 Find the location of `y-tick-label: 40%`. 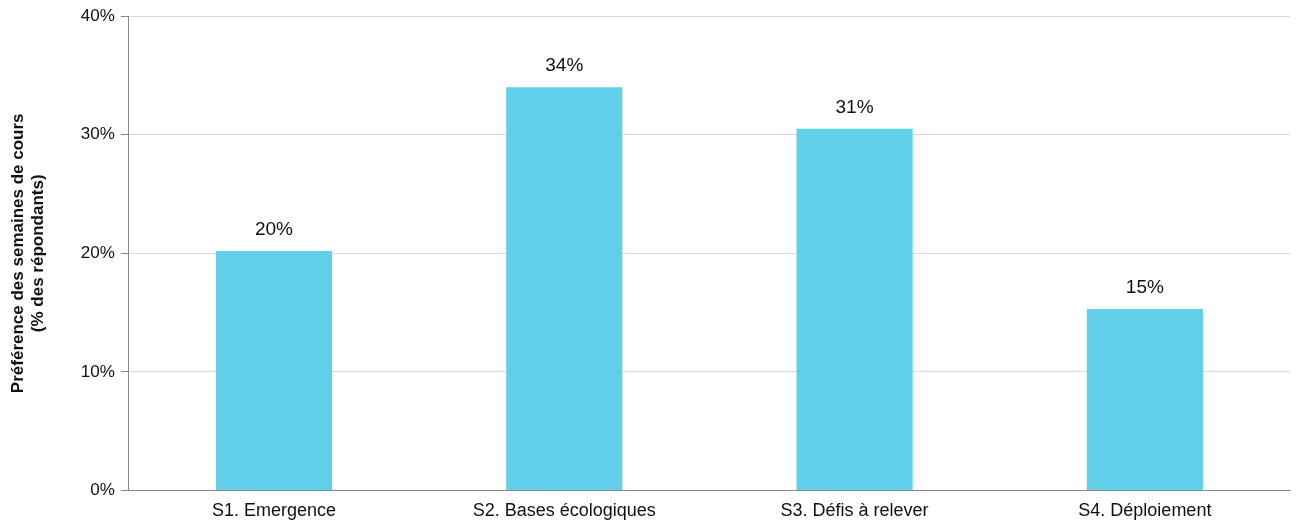

y-tick-label: 40% is located at coordinates (97, 15).